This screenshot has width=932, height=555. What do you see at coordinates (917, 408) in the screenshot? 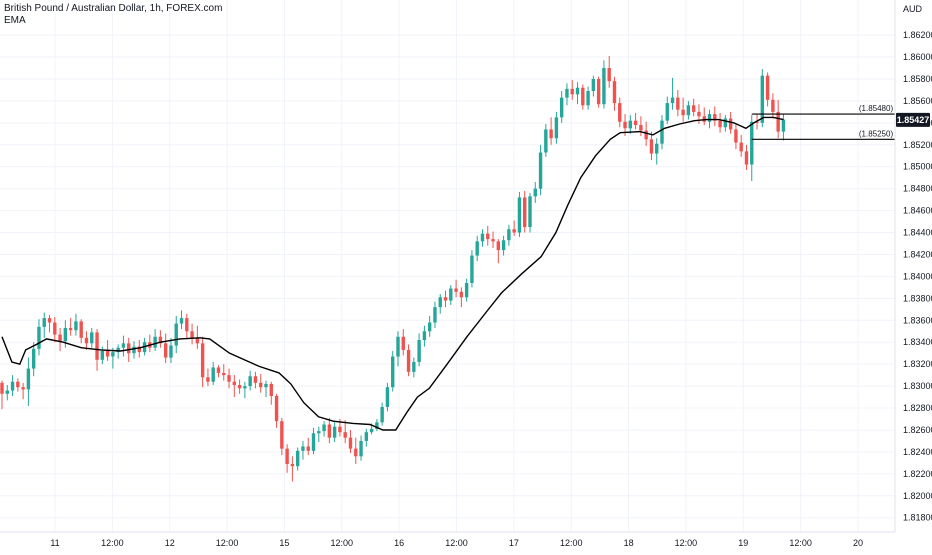
I see `price-tick-label: 1.82800` at bounding box center [917, 408].